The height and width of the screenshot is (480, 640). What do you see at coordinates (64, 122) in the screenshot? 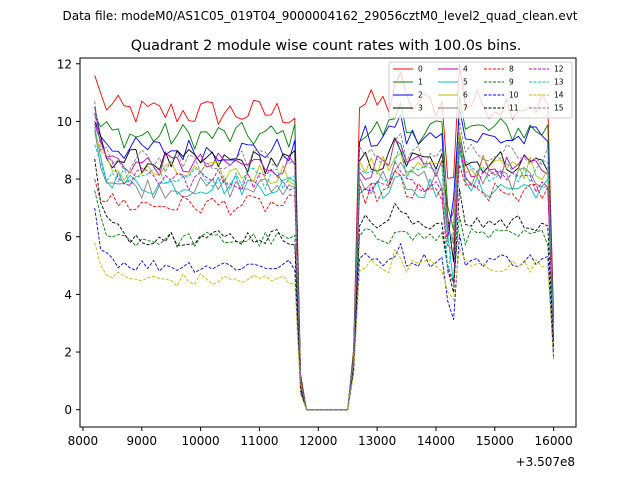
I see `y-tick-label: 10` at bounding box center [64, 122].